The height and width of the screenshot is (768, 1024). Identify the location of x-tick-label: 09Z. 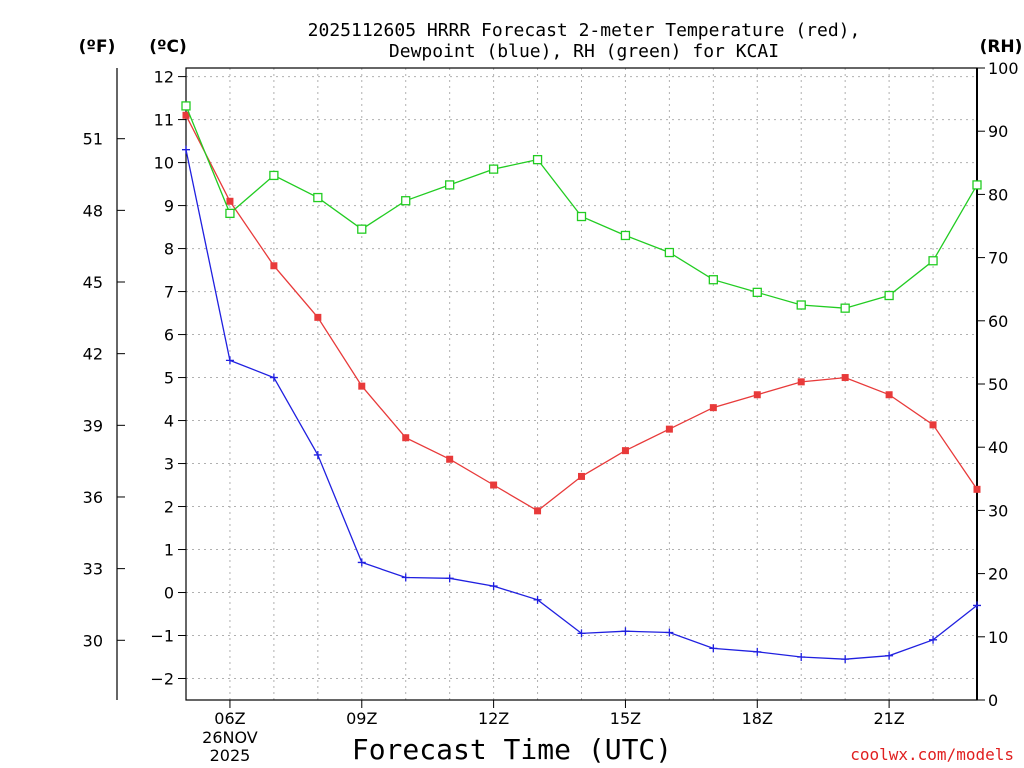
(361, 718).